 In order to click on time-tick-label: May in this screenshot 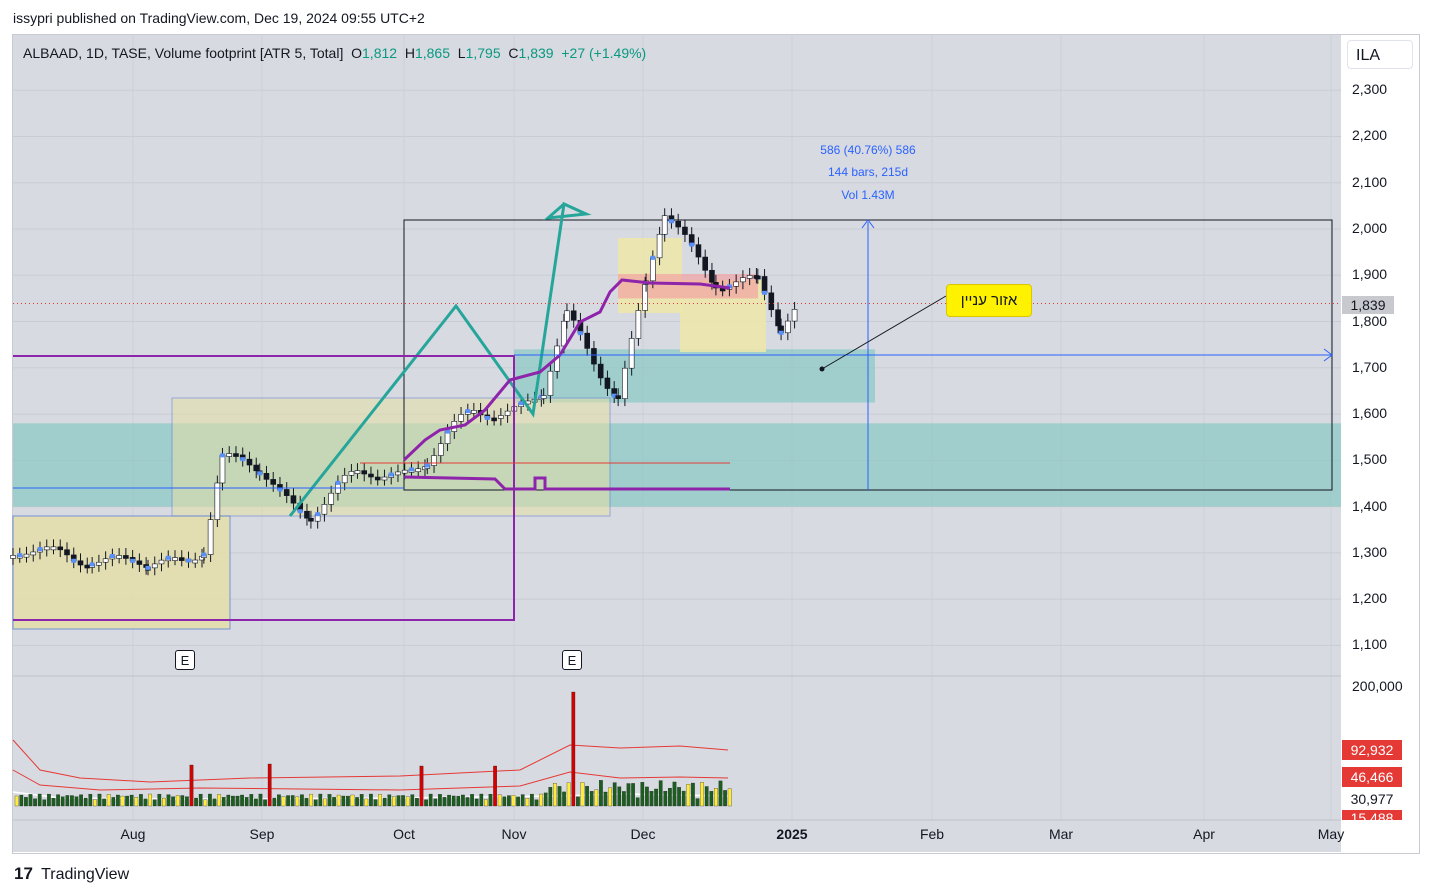, I will do `click(1331, 834)`.